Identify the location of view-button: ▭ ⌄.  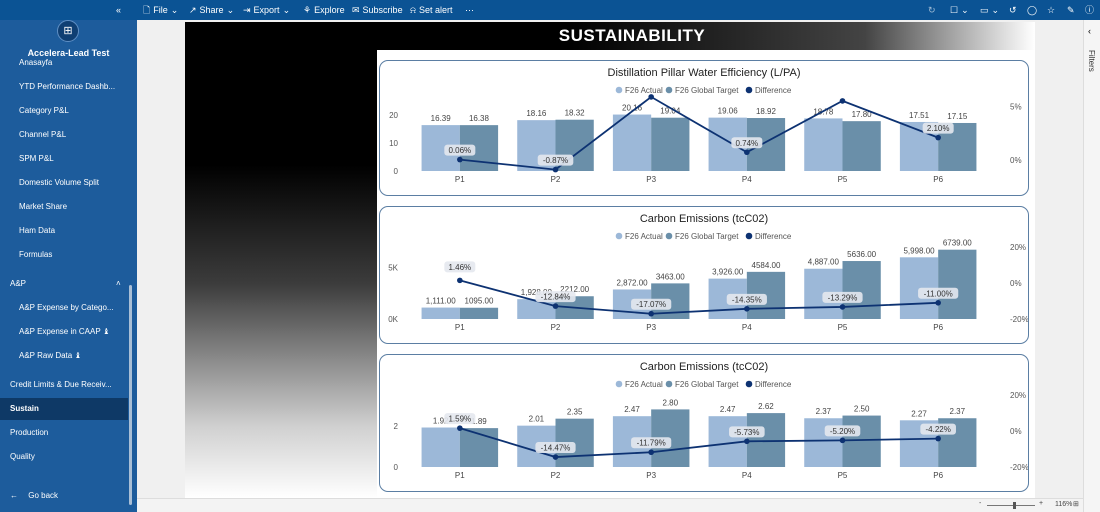
(989, 10).